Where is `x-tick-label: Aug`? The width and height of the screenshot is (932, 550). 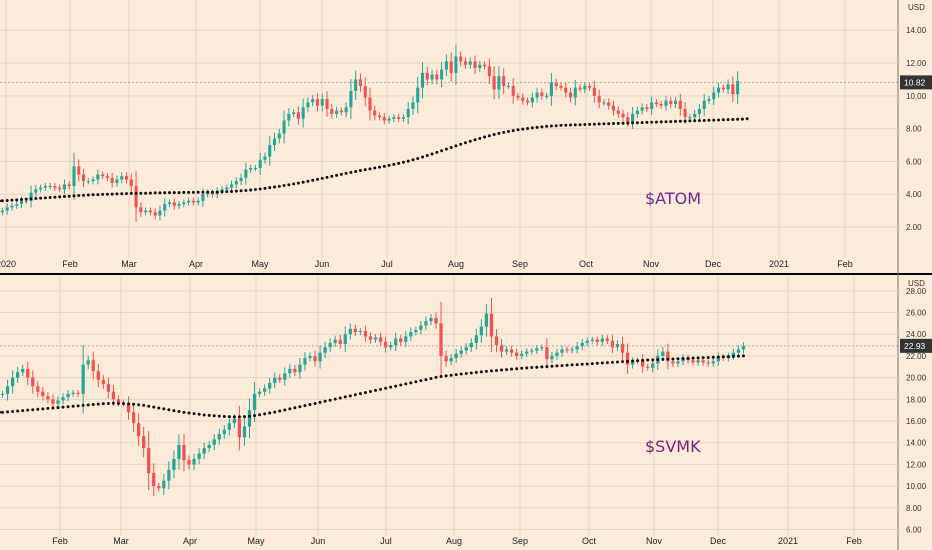 x-tick-label: Aug is located at coordinates (456, 264).